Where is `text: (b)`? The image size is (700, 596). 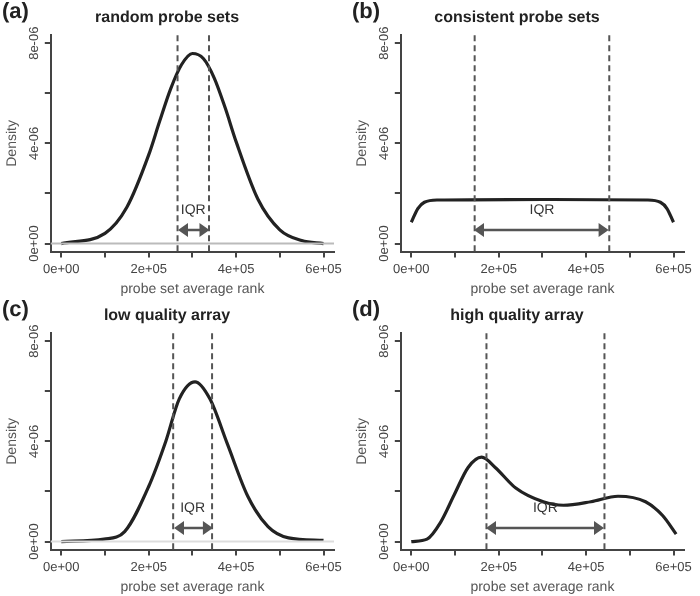
text: (b) is located at coordinates (366, 12).